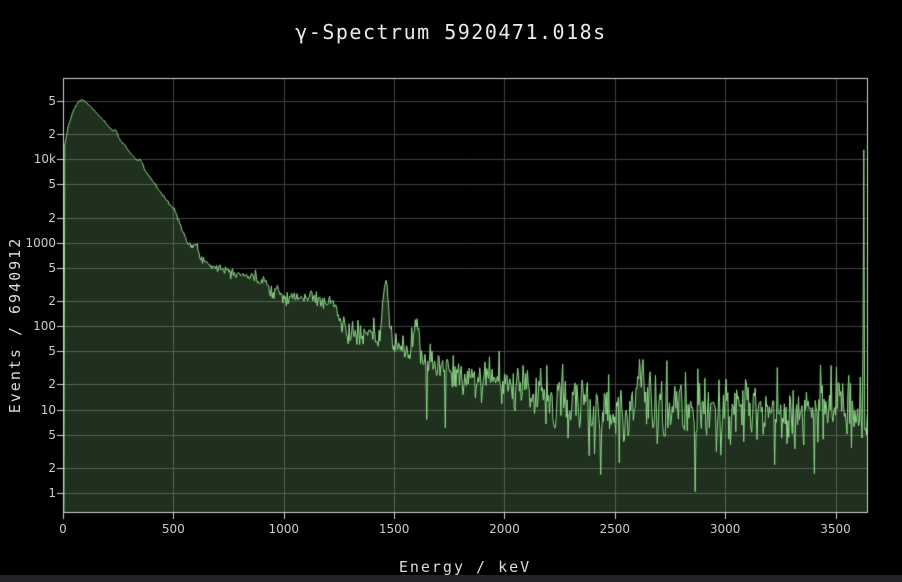 The image size is (902, 582). I want to click on x-tick-label: 1000, so click(283, 529).